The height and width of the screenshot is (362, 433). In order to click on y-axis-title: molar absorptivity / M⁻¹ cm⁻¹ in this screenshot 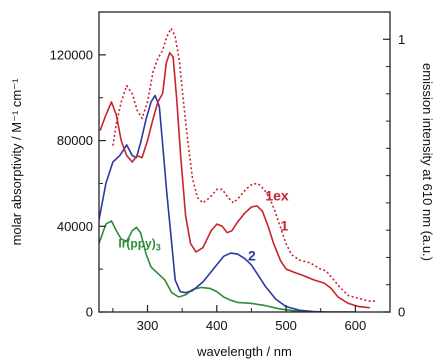, I will do `click(16, 162)`.